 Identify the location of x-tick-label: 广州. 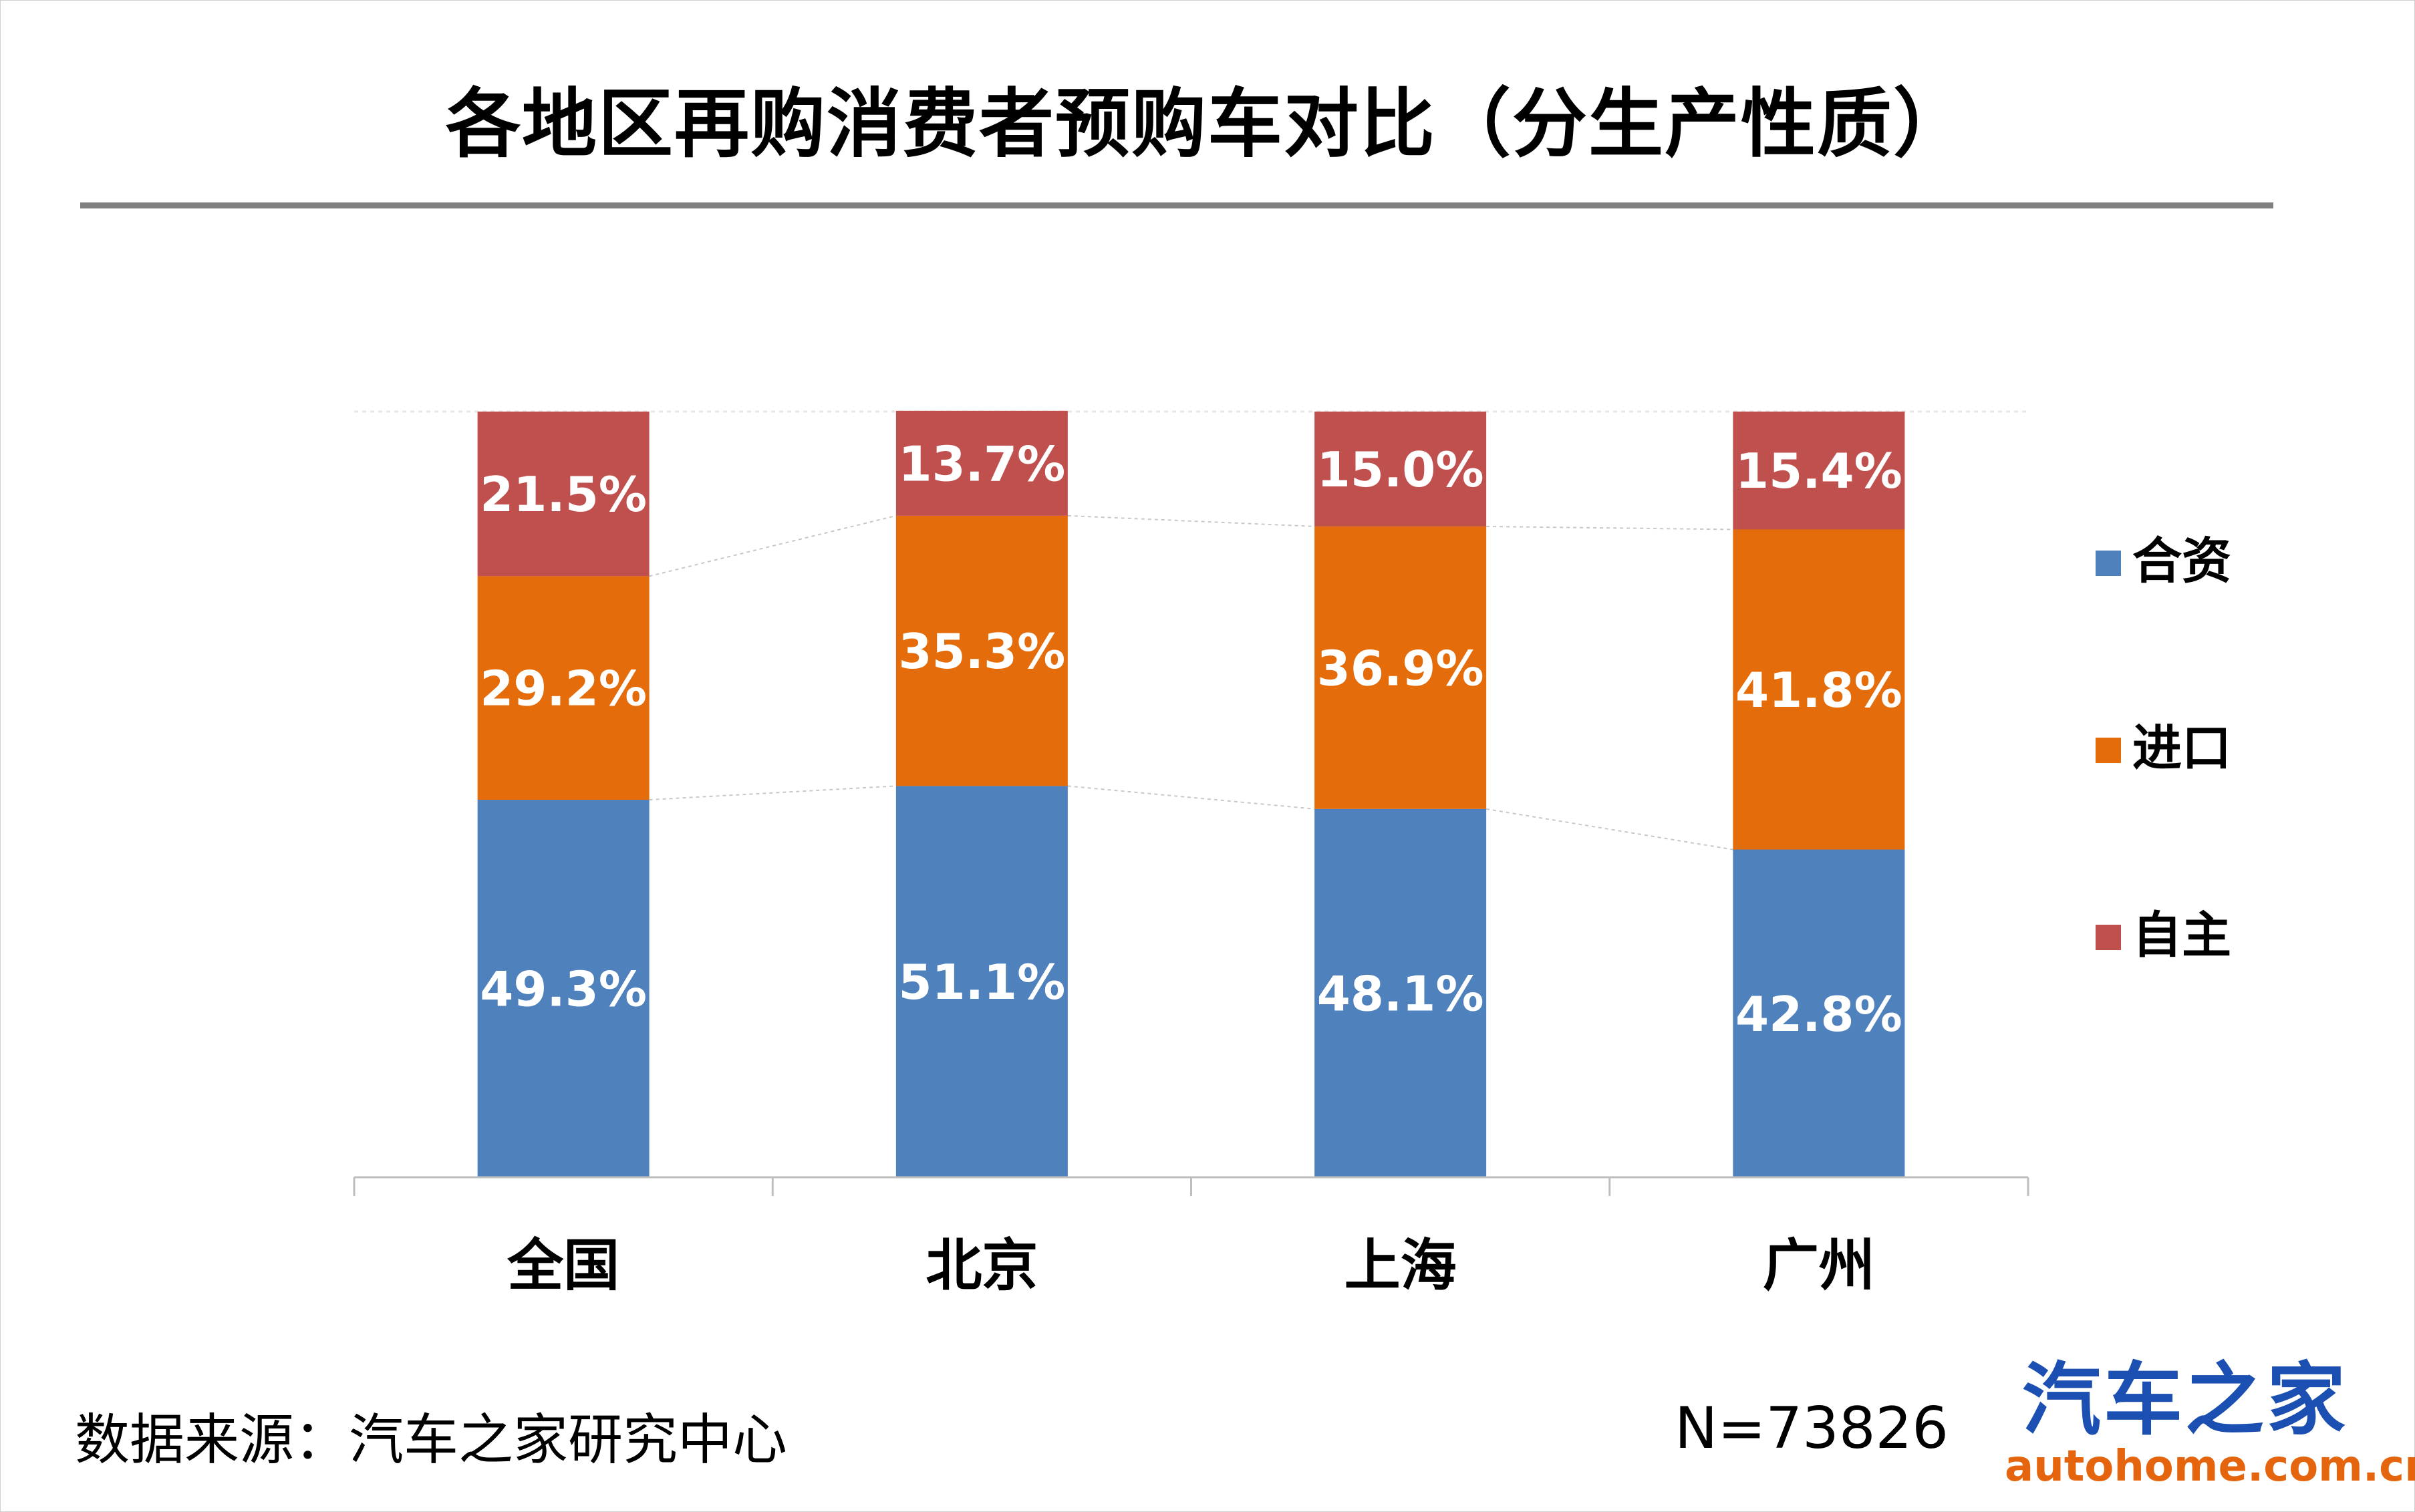
(1819, 1265).